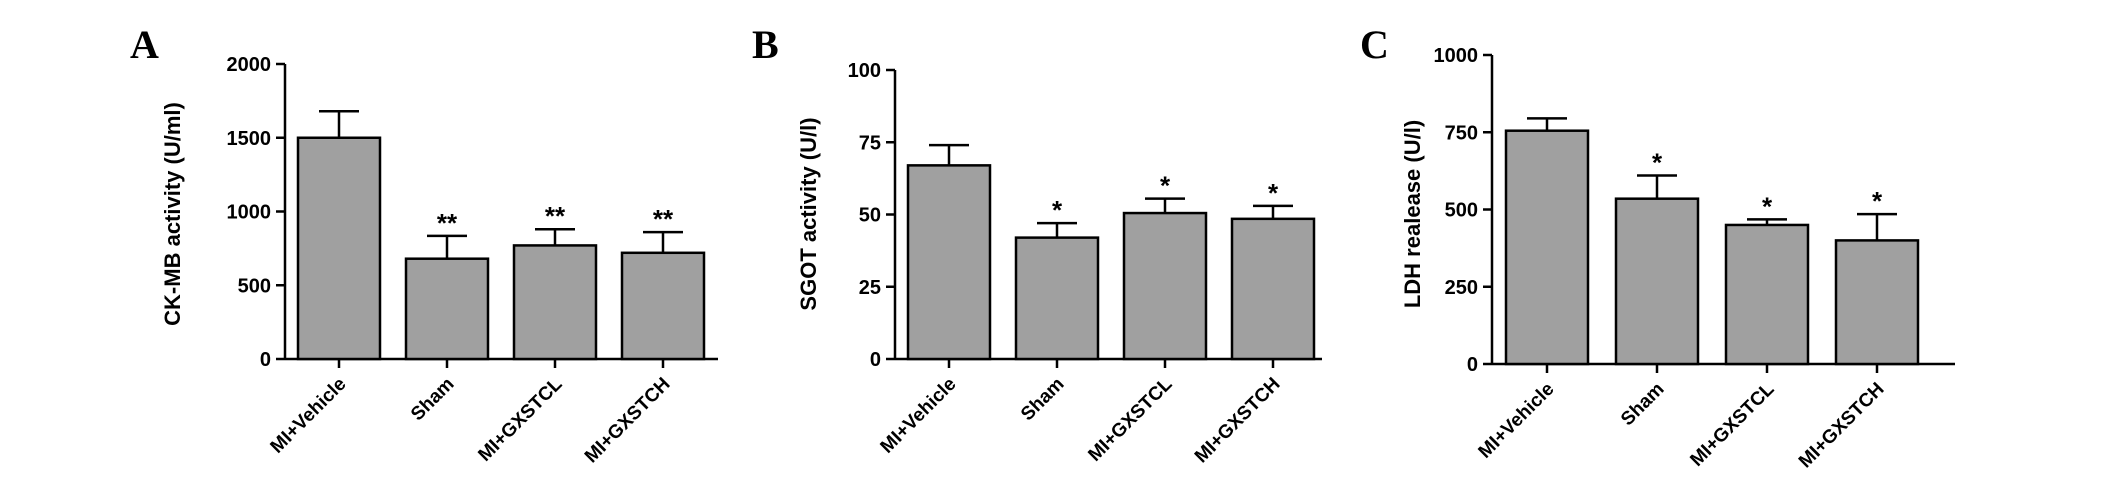  What do you see at coordinates (1642, 404) in the screenshot?
I see `panel-c-category-label: Sham` at bounding box center [1642, 404].